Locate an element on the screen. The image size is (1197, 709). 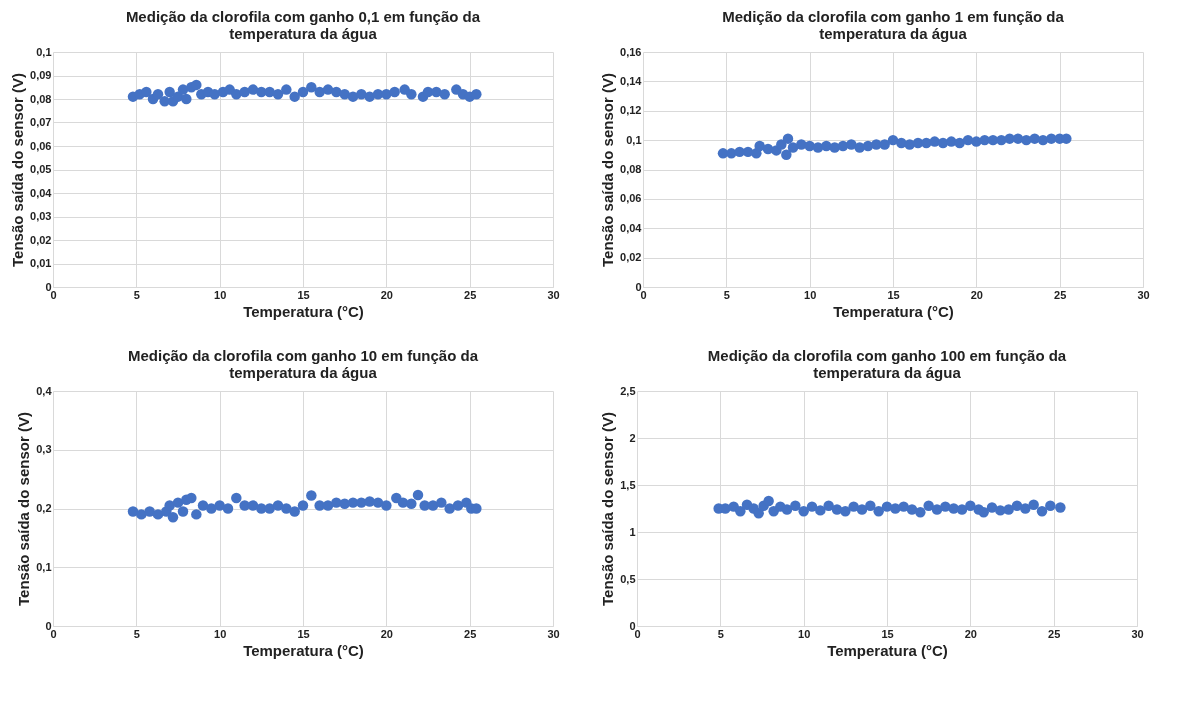
y-tick-label: 1,5 is located at coordinates (628, 484).